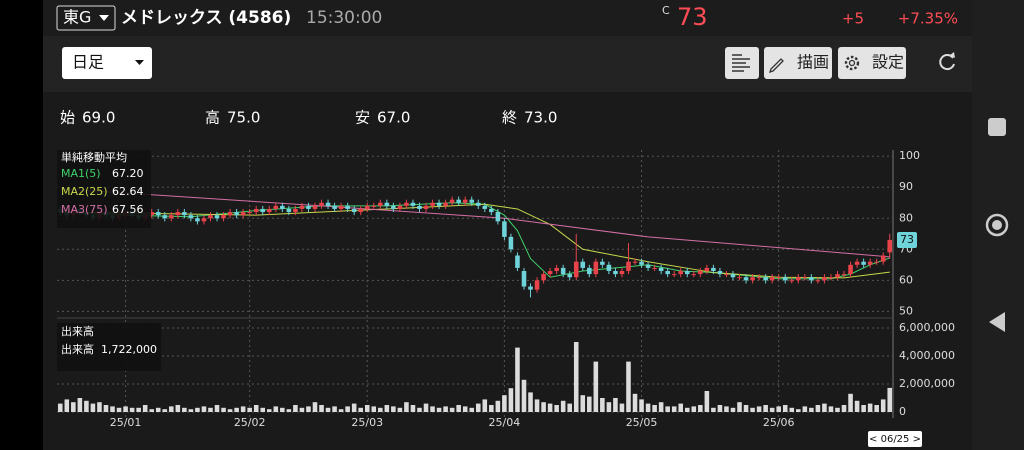 The image size is (1024, 450). I want to click on refresh-icon, so click(947, 62).